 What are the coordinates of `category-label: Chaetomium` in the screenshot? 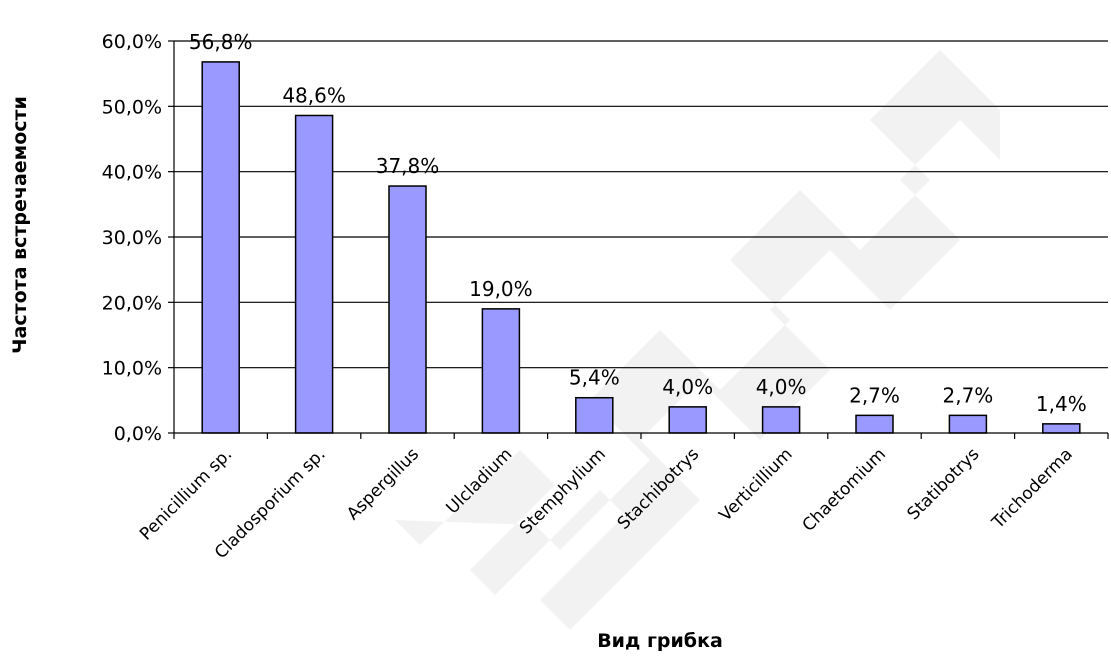 It's located at (844, 489).